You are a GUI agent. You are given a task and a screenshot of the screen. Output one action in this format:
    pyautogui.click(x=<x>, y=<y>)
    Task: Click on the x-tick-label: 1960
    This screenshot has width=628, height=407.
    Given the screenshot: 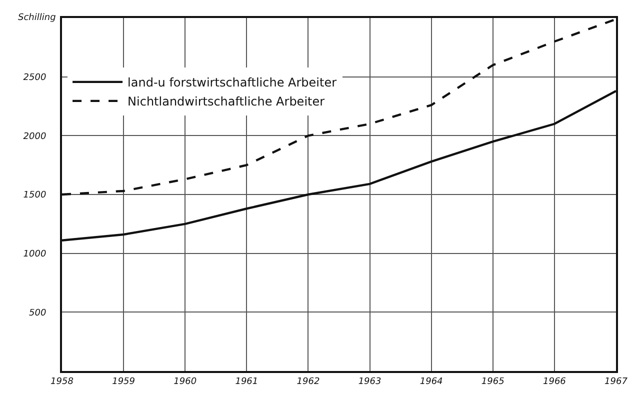 What is the action you would take?
    pyautogui.click(x=185, y=381)
    